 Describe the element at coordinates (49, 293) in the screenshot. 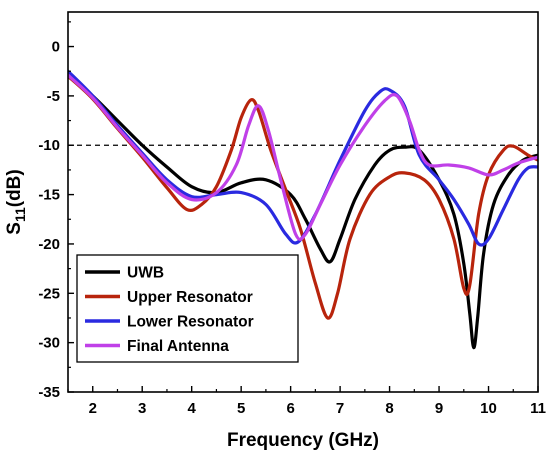

I see `y-tick-label: -25` at that location.